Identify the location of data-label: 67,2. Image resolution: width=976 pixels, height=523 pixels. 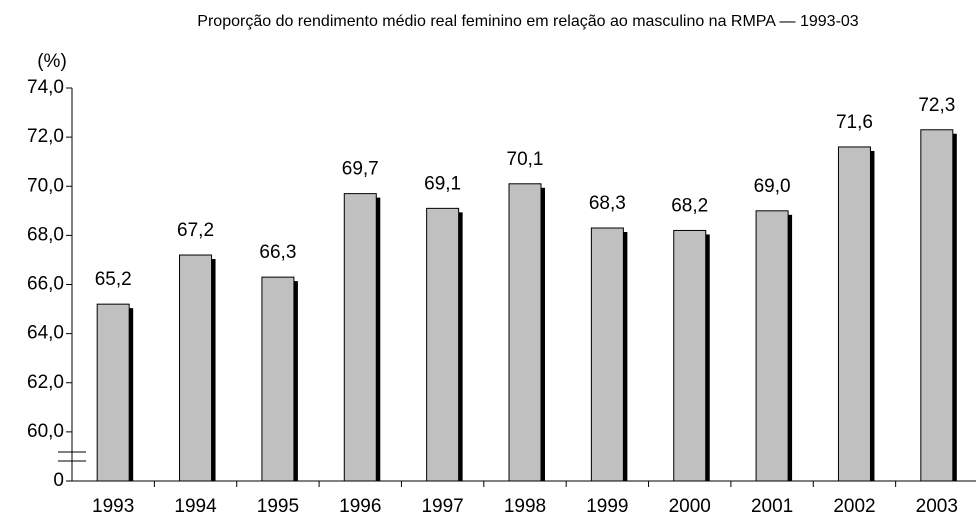
(195, 230).